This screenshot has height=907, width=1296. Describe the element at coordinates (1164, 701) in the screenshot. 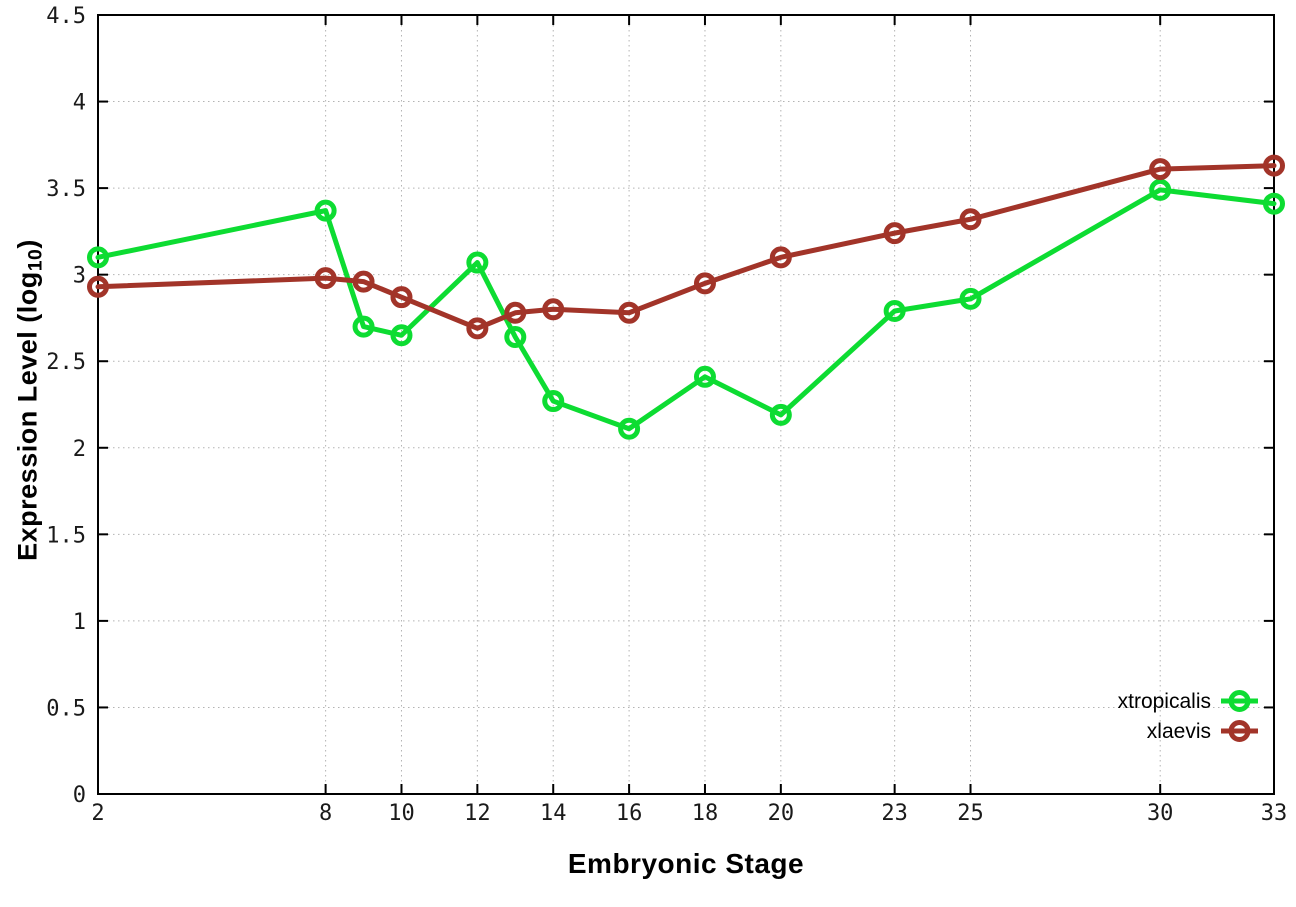

I see `legend-label-xtropicalis: xtropicalis` at that location.